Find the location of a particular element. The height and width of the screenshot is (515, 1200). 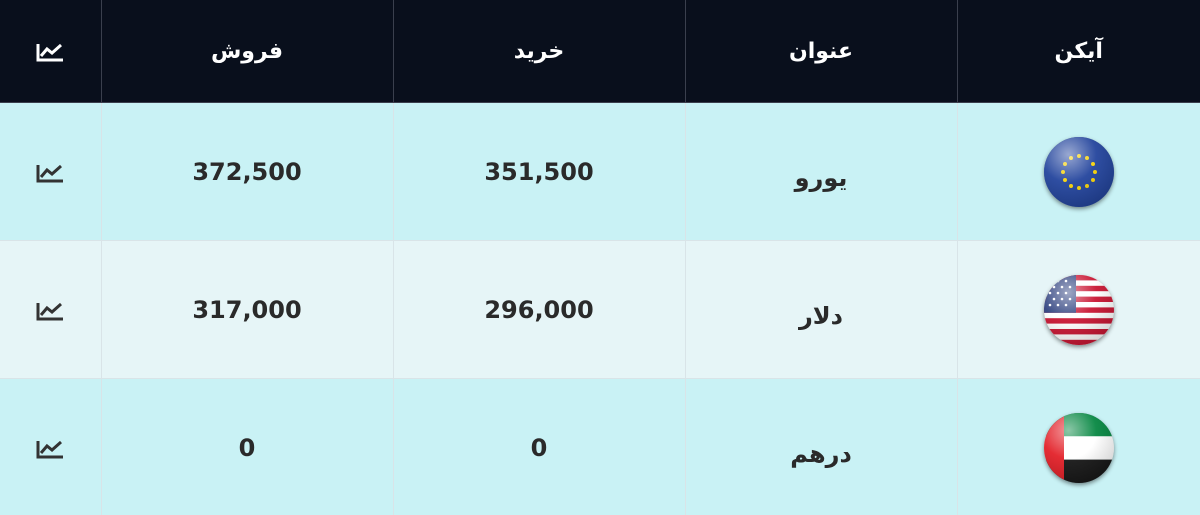

uae-flag-icon is located at coordinates (1078, 447).